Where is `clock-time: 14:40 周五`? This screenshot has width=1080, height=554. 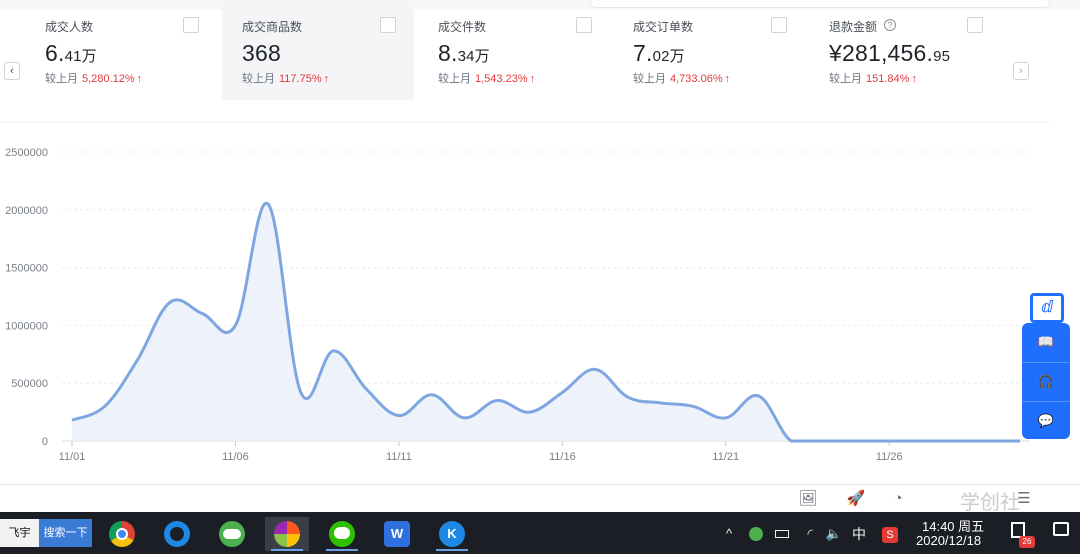
clock-time: 14:40 周五 is located at coordinates (953, 526).